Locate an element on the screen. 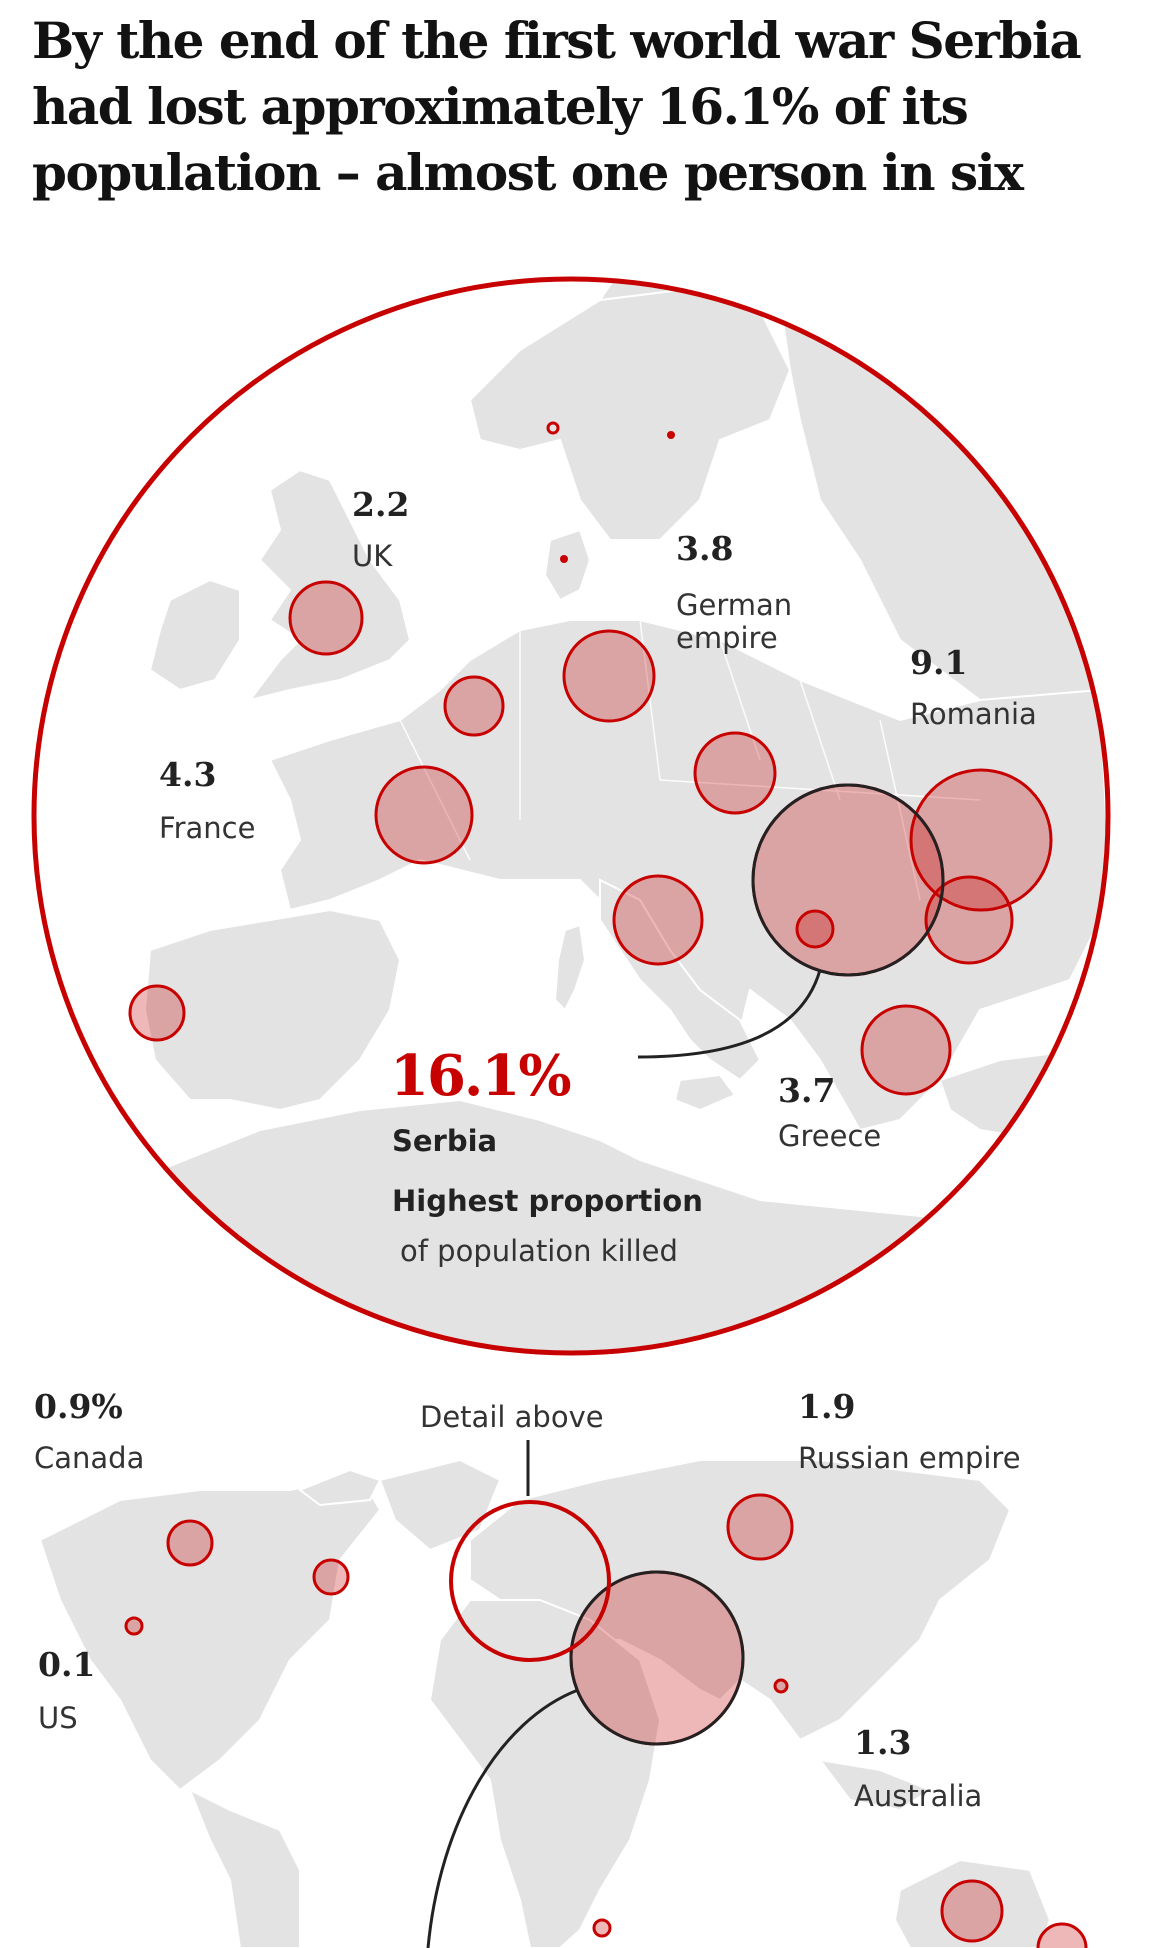 The width and height of the screenshot is (1152, 1948). bubble-south-africa is located at coordinates (602, 1928).